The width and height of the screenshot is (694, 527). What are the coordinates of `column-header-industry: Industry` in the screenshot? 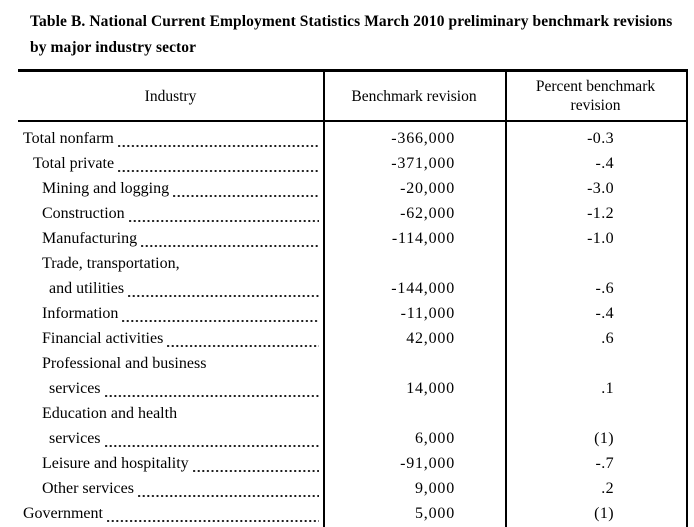 It's located at (170, 96).